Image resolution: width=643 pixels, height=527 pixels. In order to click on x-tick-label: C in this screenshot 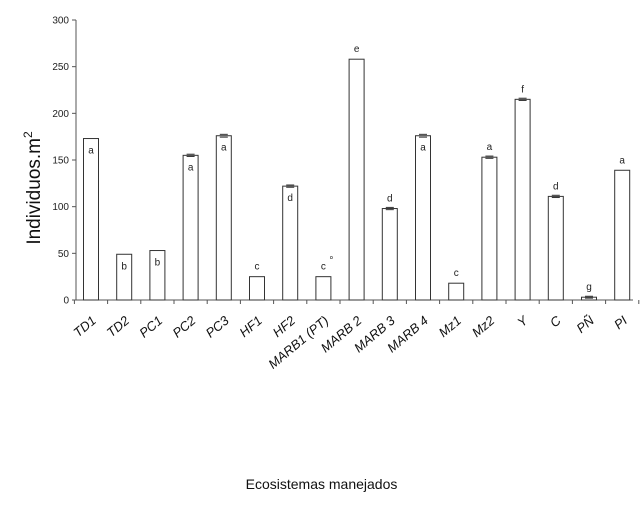, I will do `click(555, 321)`.